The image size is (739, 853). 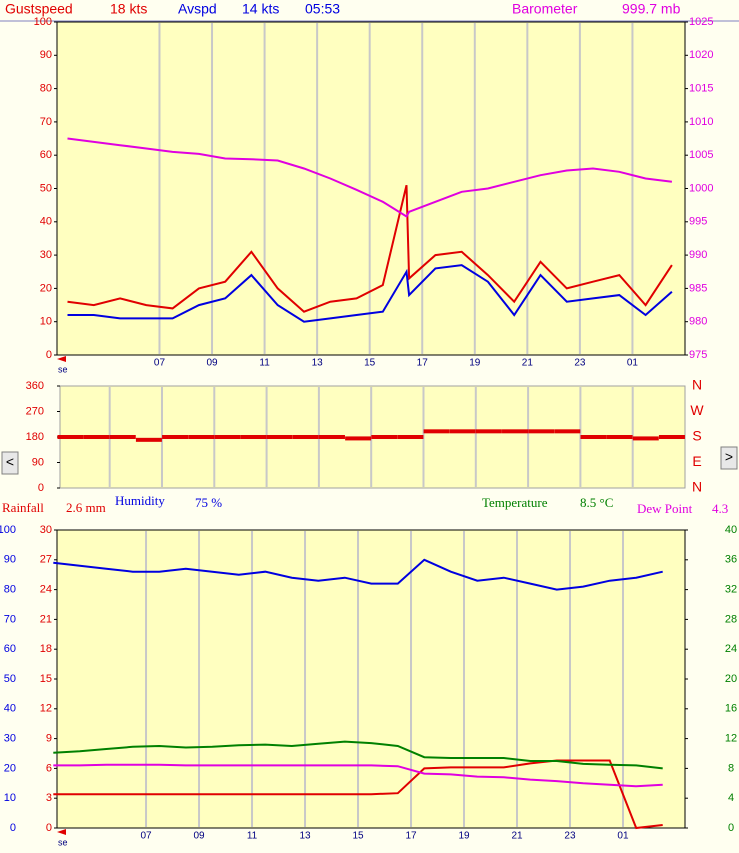 I want to click on series-name: Gustspeed, so click(x=39, y=9).